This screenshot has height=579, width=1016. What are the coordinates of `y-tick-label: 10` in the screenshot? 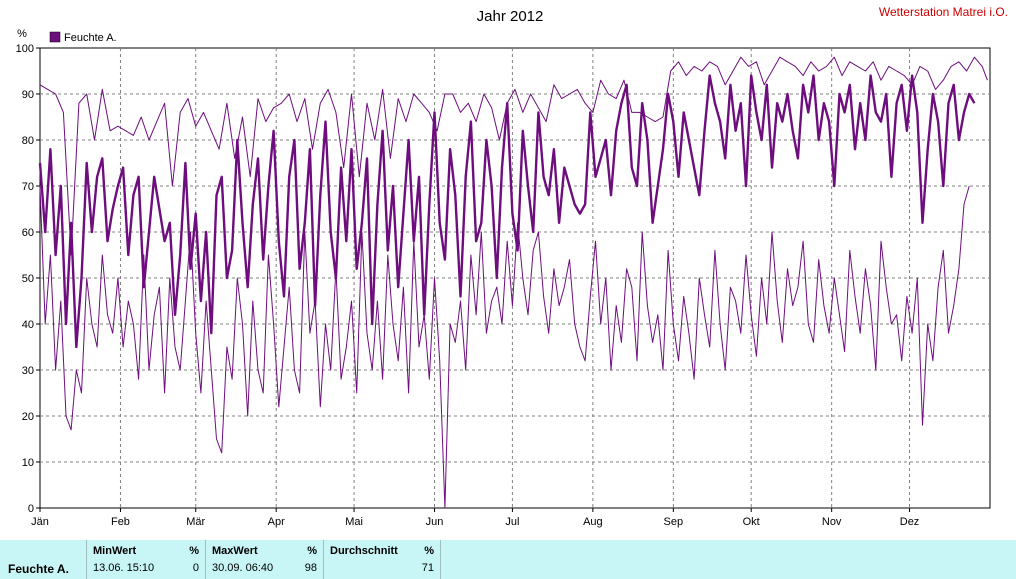 It's located at (28, 463).